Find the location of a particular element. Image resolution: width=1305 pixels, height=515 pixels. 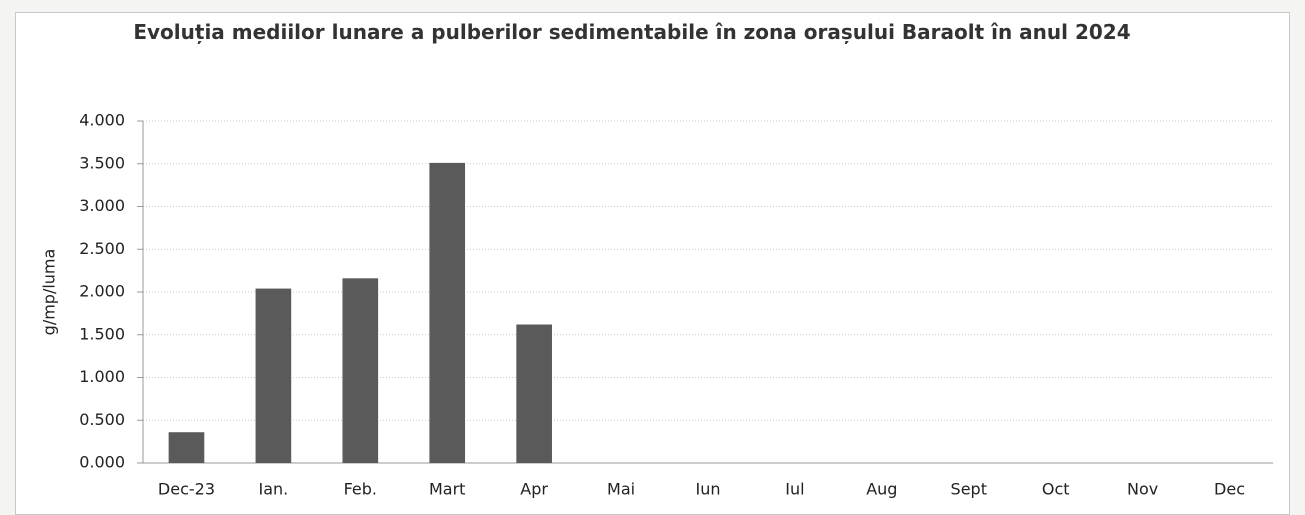

x-tick-label: Aug is located at coordinates (881, 489).